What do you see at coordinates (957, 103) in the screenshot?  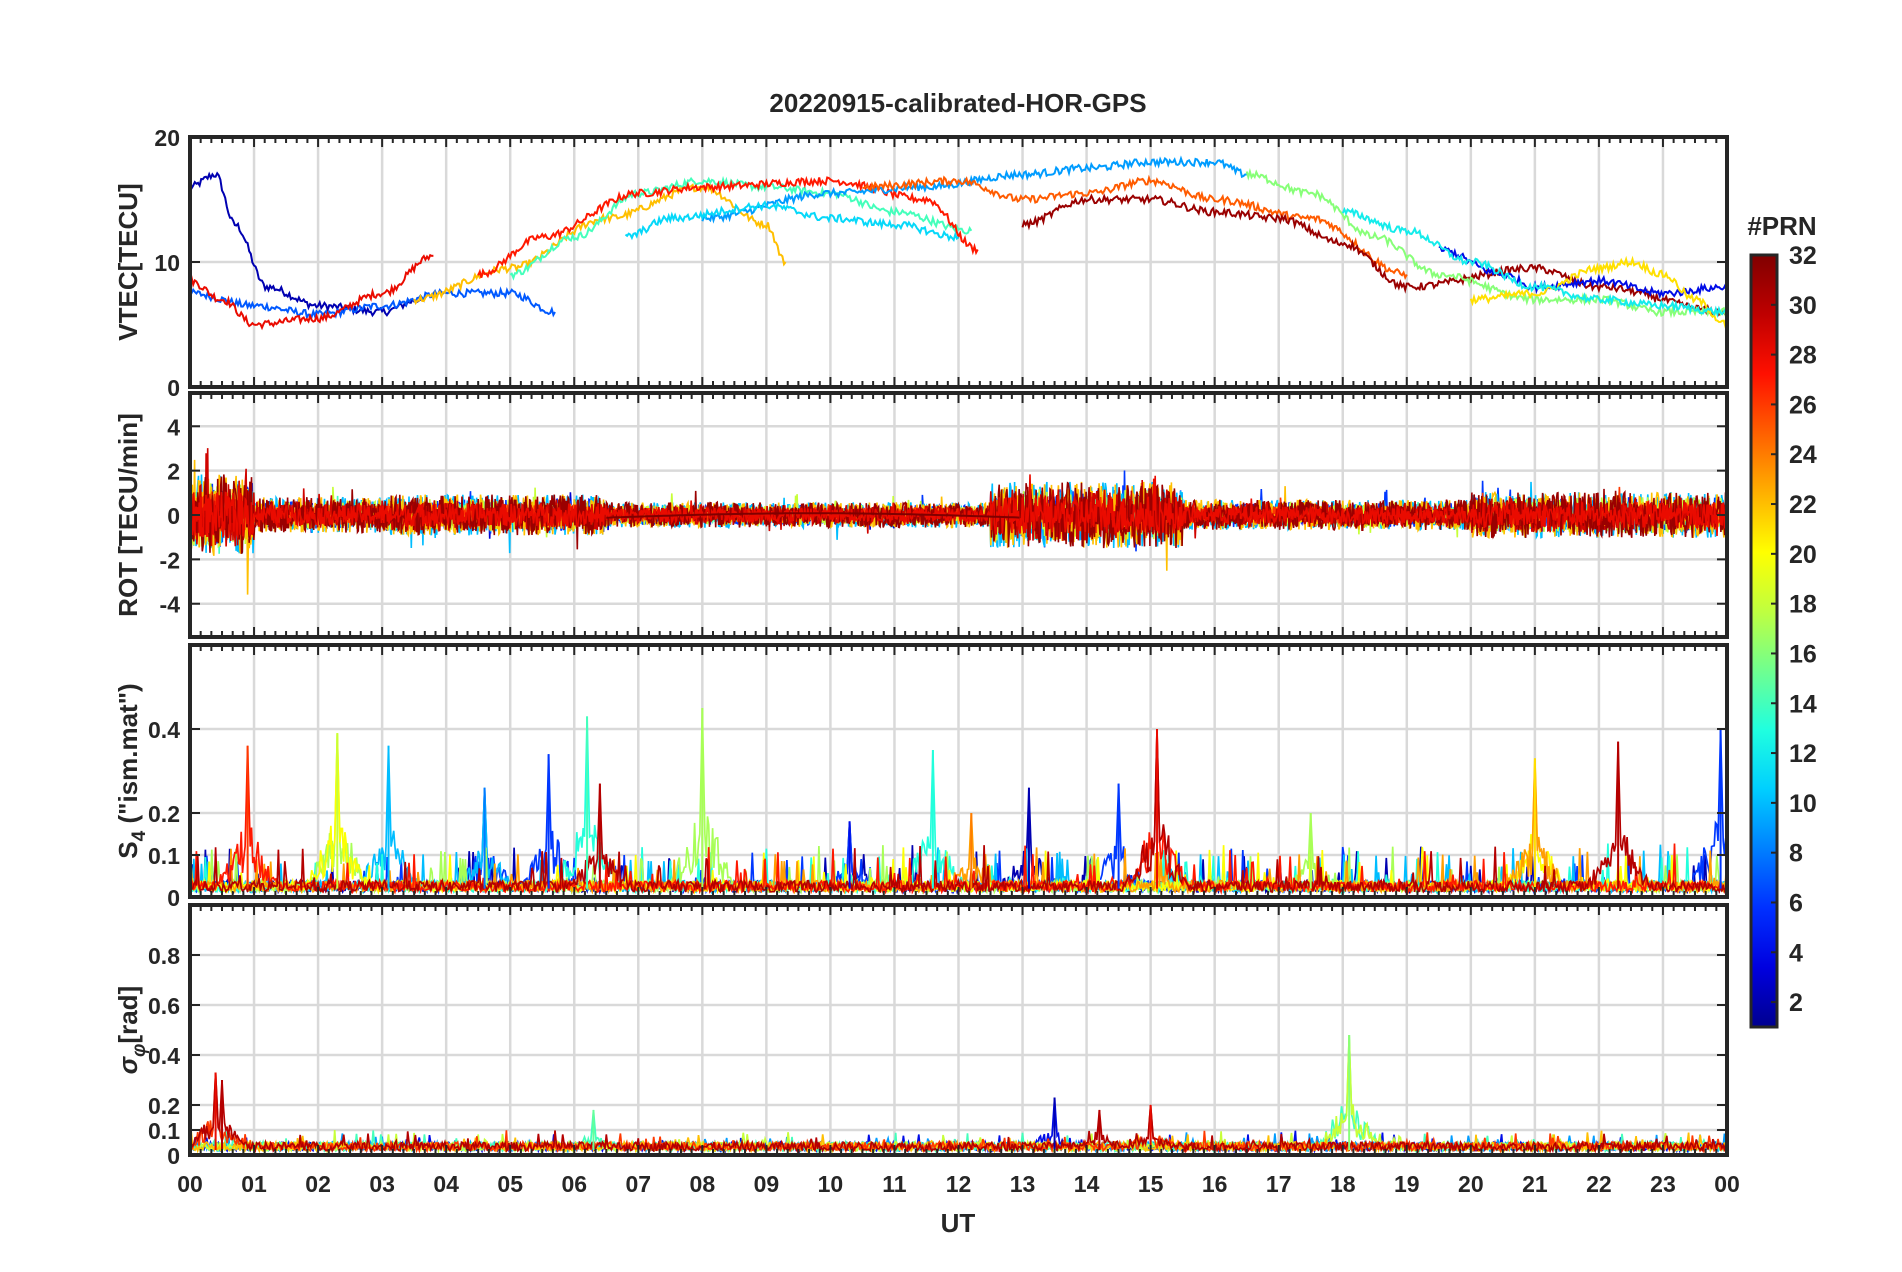 I see `chart-title: 20220915-calibrated-HOR-GPS` at bounding box center [957, 103].